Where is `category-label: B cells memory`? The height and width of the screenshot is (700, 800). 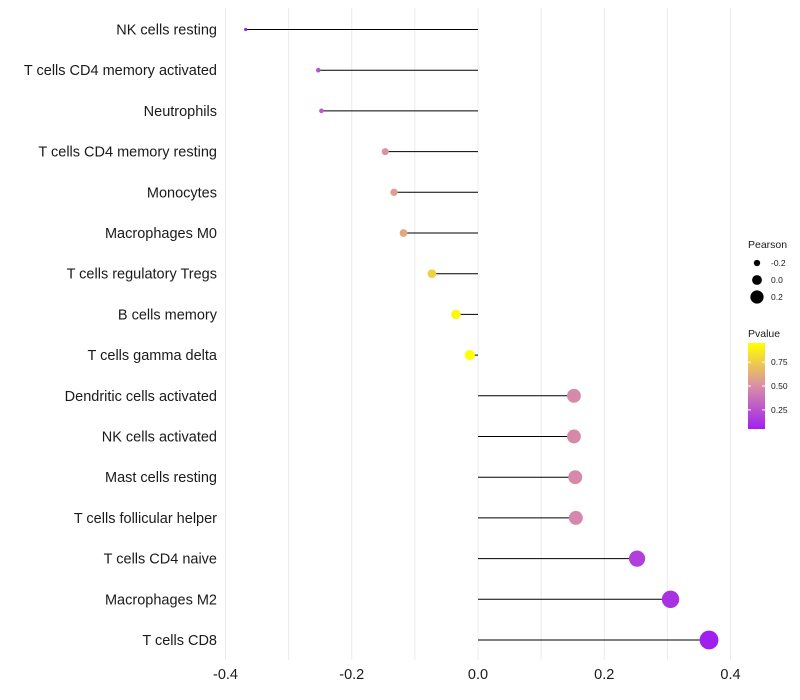 category-label: B cells memory is located at coordinates (168, 315).